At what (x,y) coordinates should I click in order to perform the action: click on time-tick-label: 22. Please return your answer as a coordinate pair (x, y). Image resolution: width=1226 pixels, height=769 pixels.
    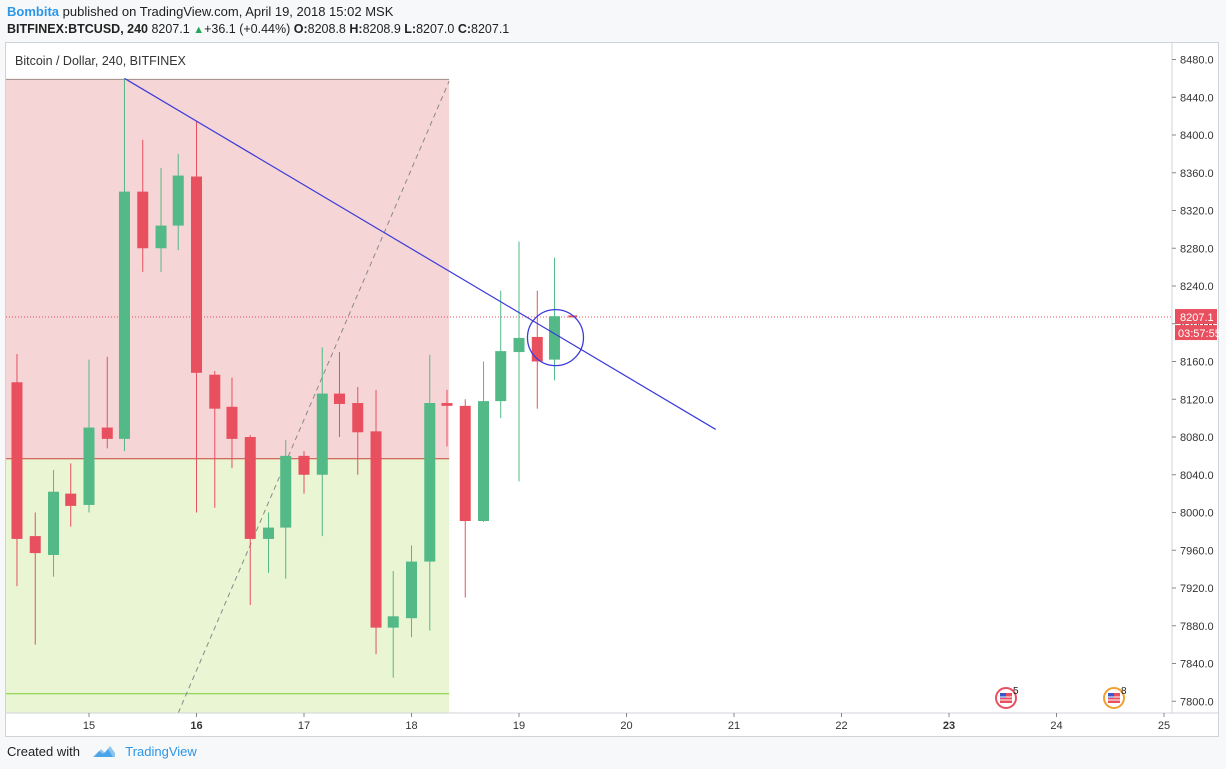
    Looking at the image, I should click on (841, 726).